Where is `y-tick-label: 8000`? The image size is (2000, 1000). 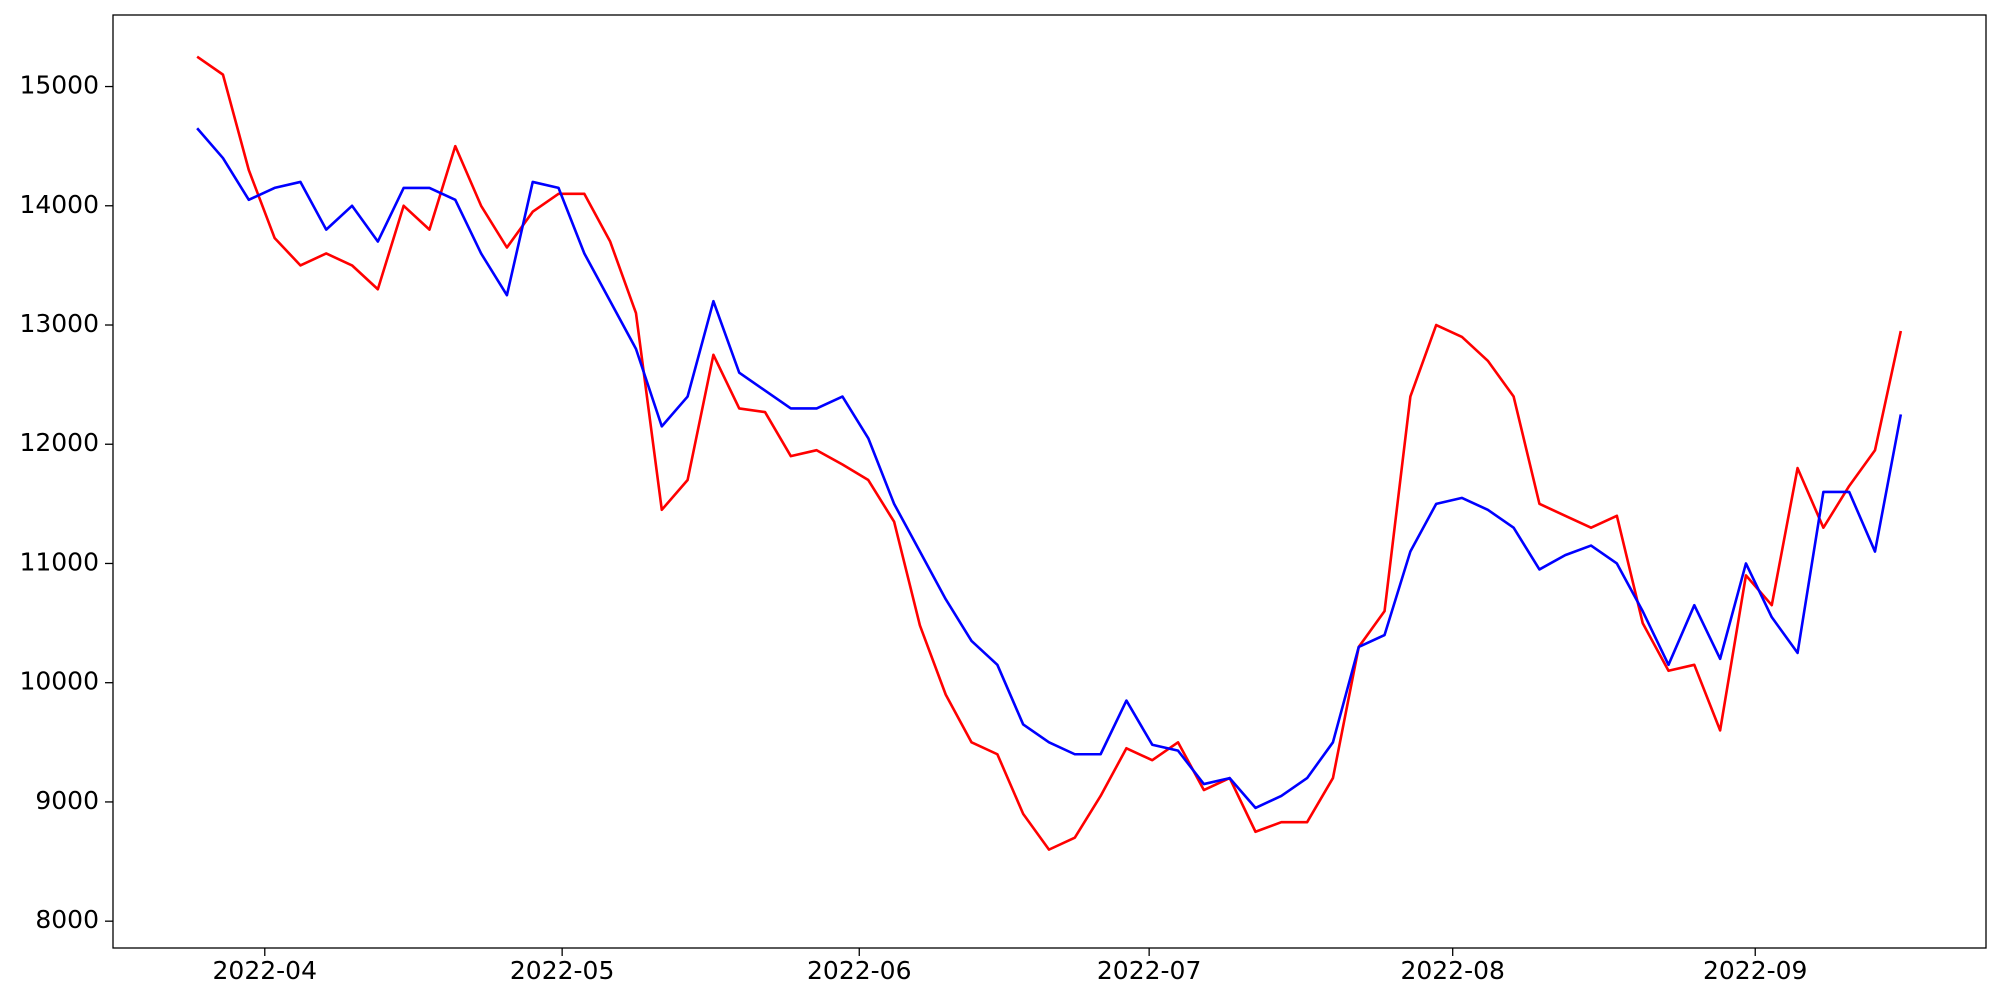 y-tick-label: 8000 is located at coordinates (67, 919).